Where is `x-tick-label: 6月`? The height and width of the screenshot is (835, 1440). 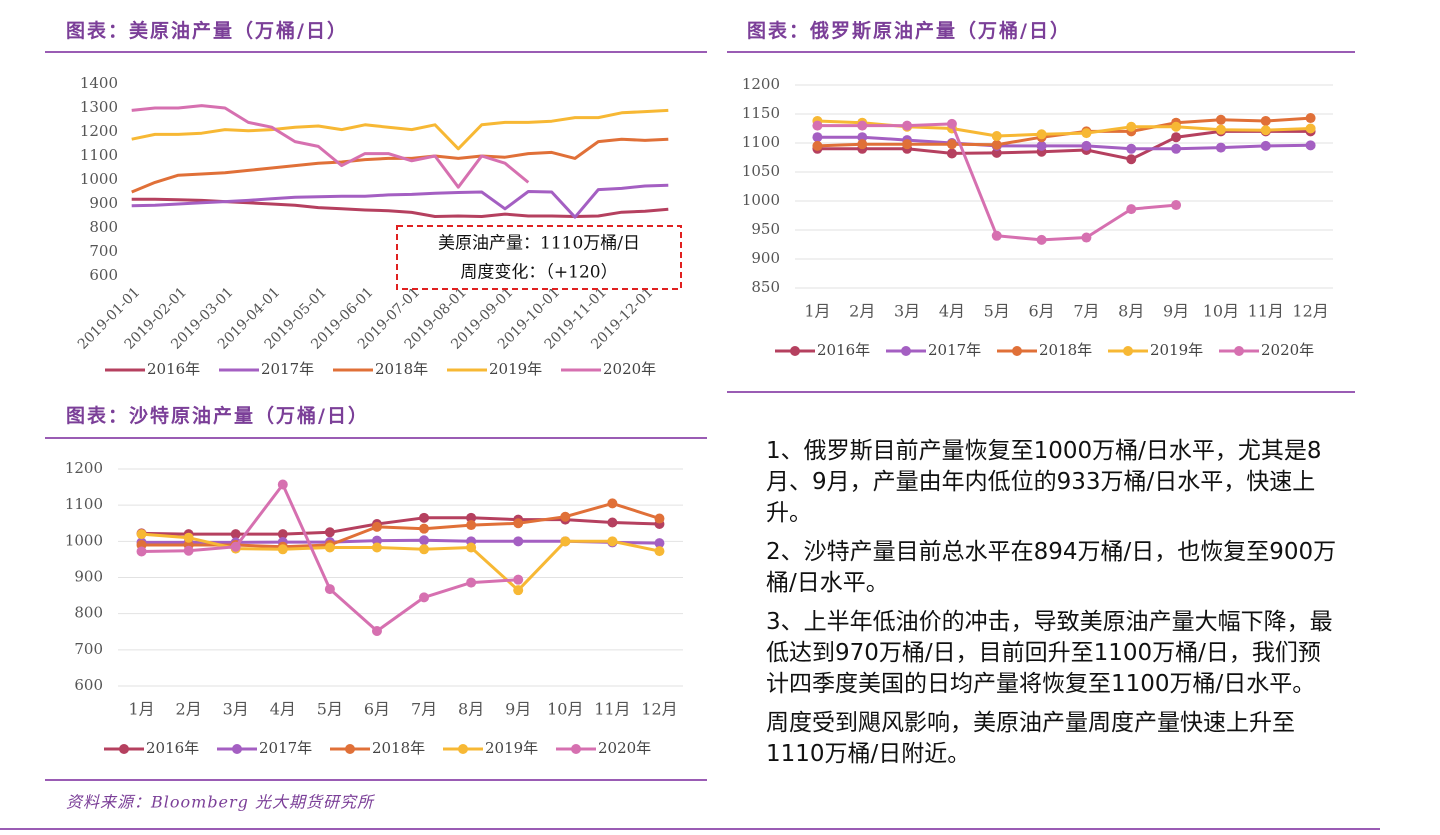 x-tick-label: 6月 is located at coordinates (377, 709).